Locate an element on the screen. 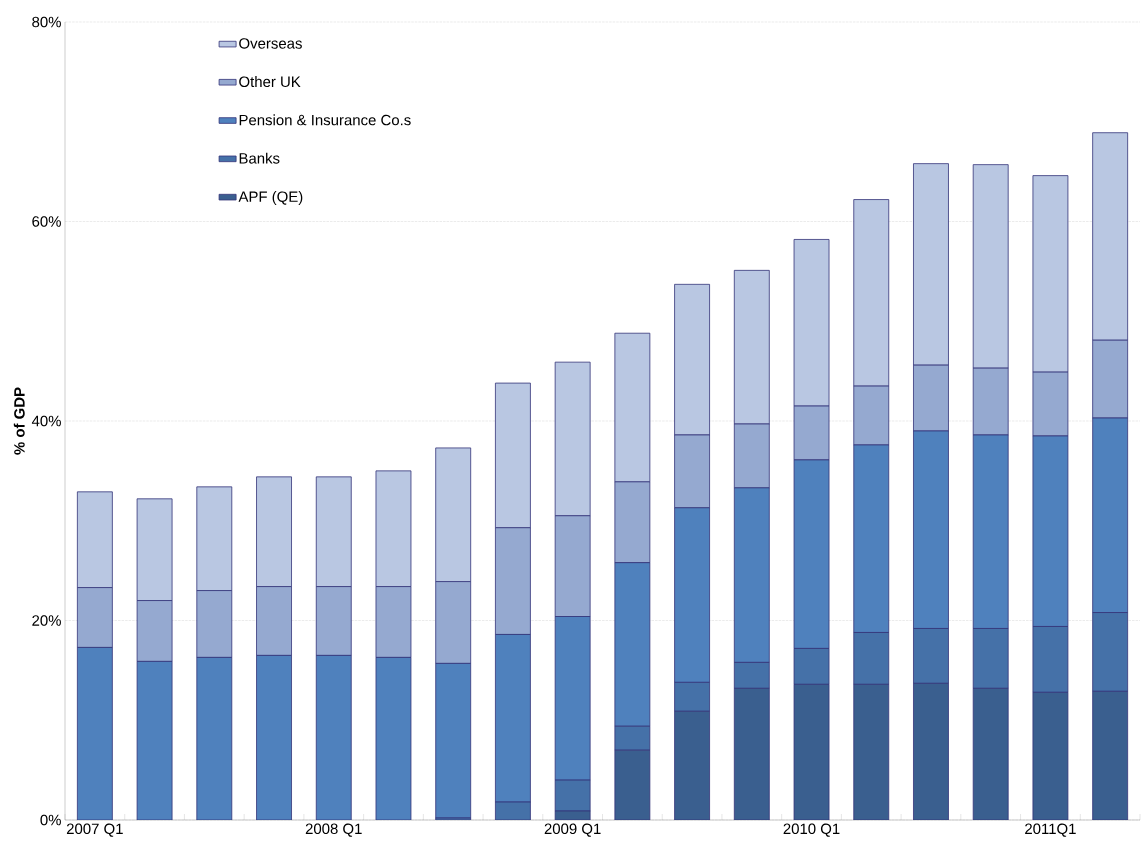  legend-label: Banks is located at coordinates (259, 158).